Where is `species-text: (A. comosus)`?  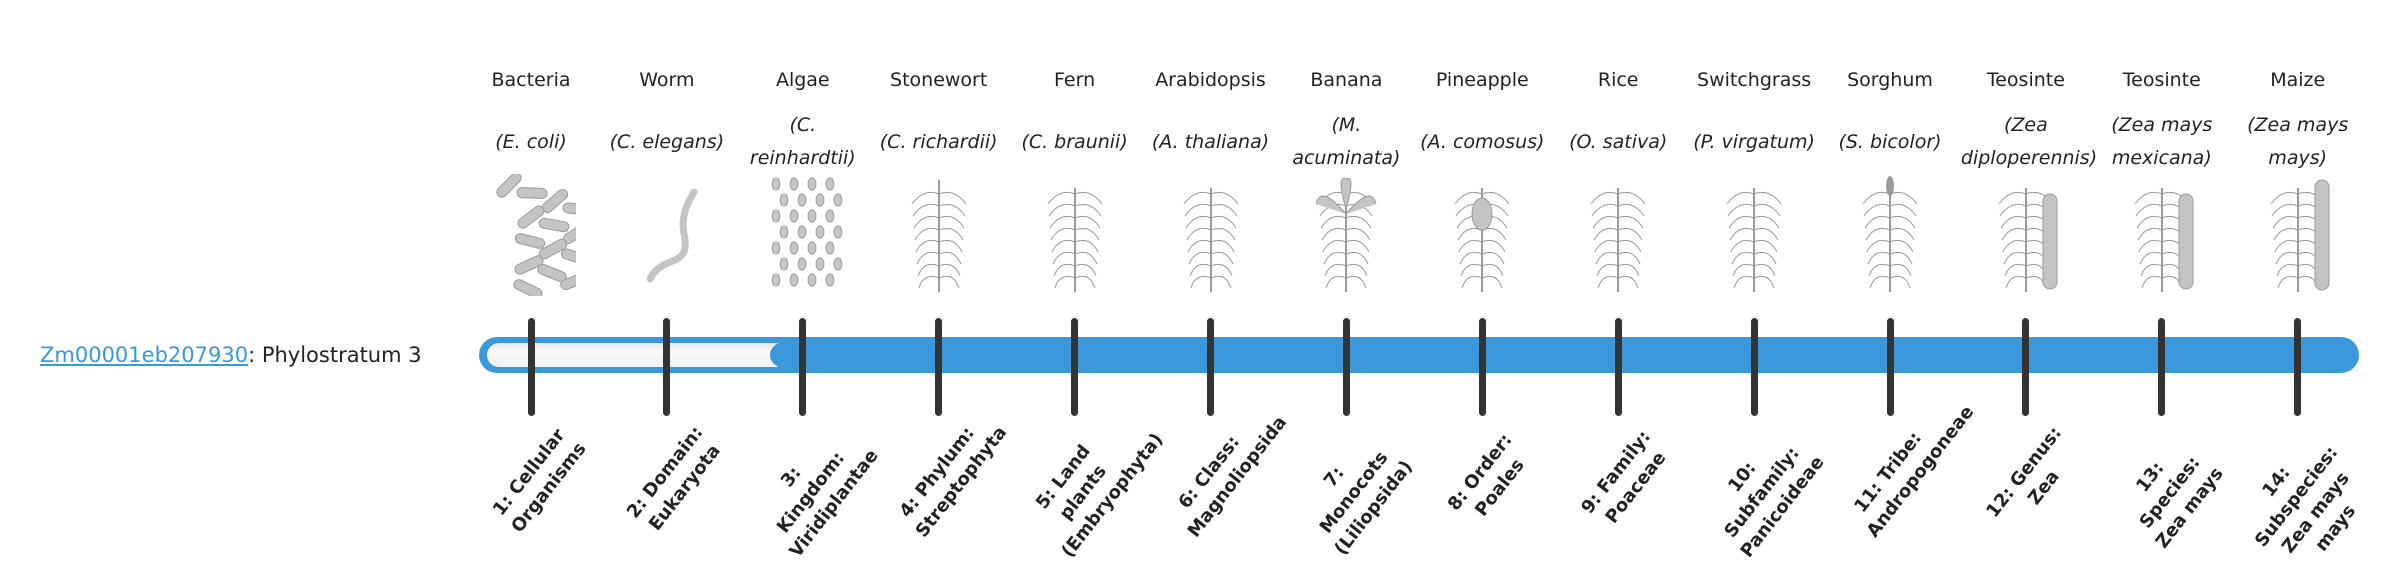 species-text: (A. comosus) is located at coordinates (1482, 141).